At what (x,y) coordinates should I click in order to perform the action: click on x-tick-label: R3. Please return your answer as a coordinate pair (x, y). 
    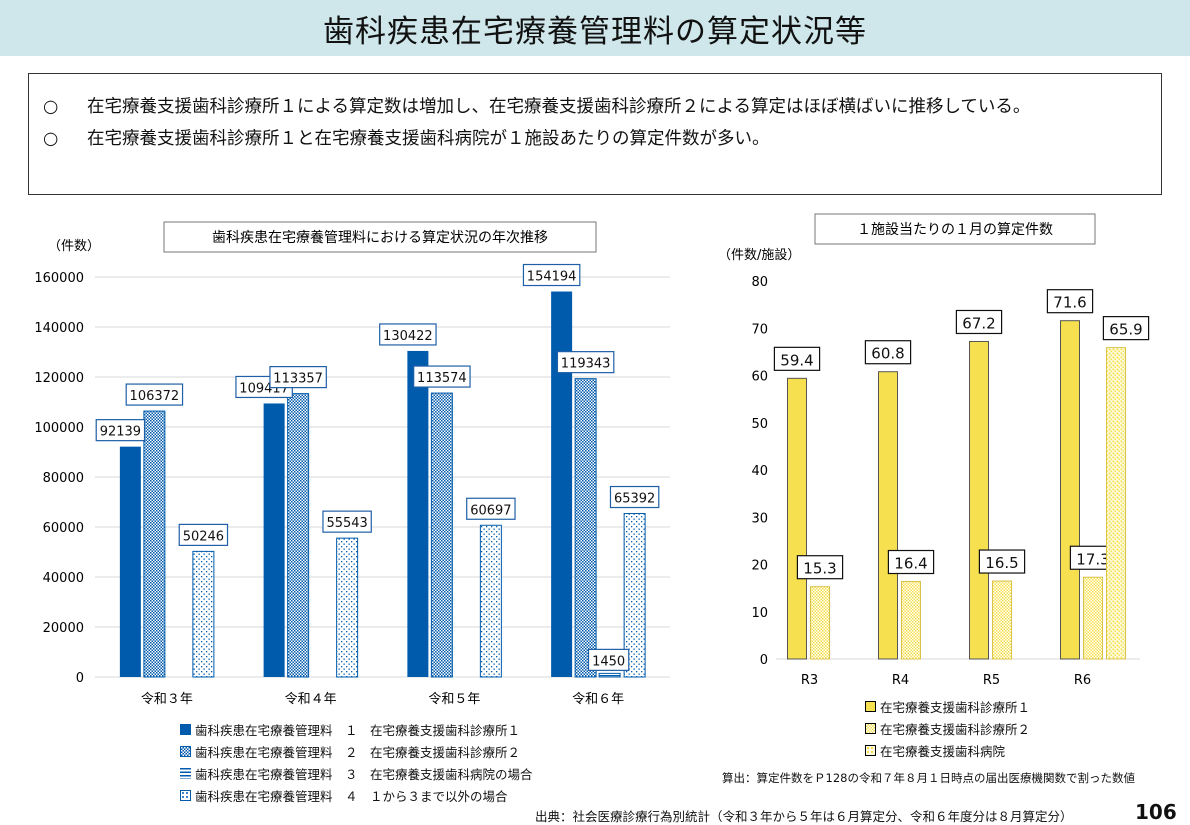
    Looking at the image, I should click on (809, 680).